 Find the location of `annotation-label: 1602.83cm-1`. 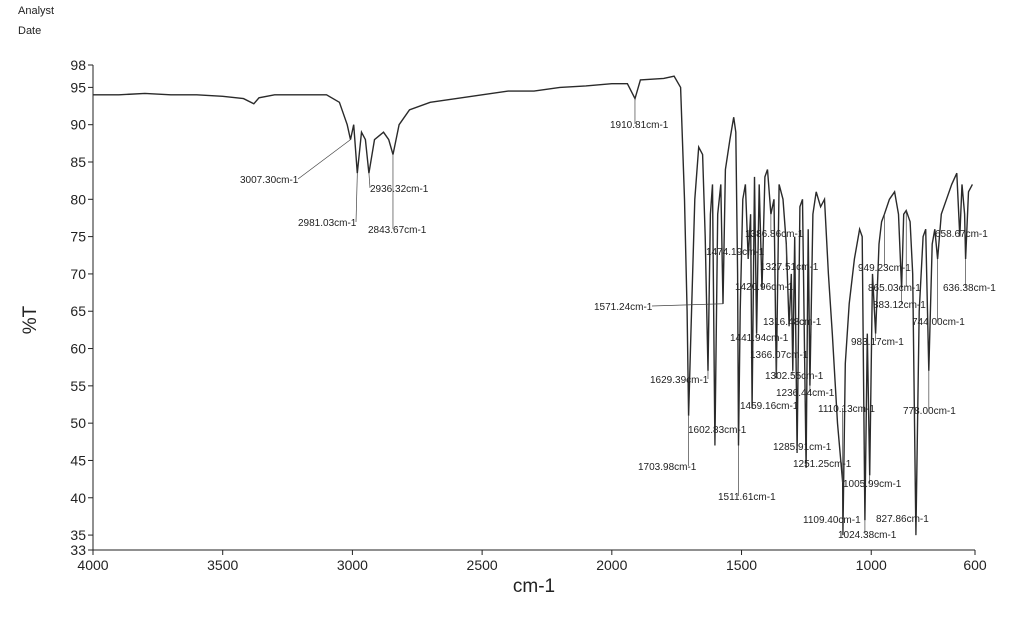

annotation-label: 1602.83cm-1 is located at coordinates (717, 430).